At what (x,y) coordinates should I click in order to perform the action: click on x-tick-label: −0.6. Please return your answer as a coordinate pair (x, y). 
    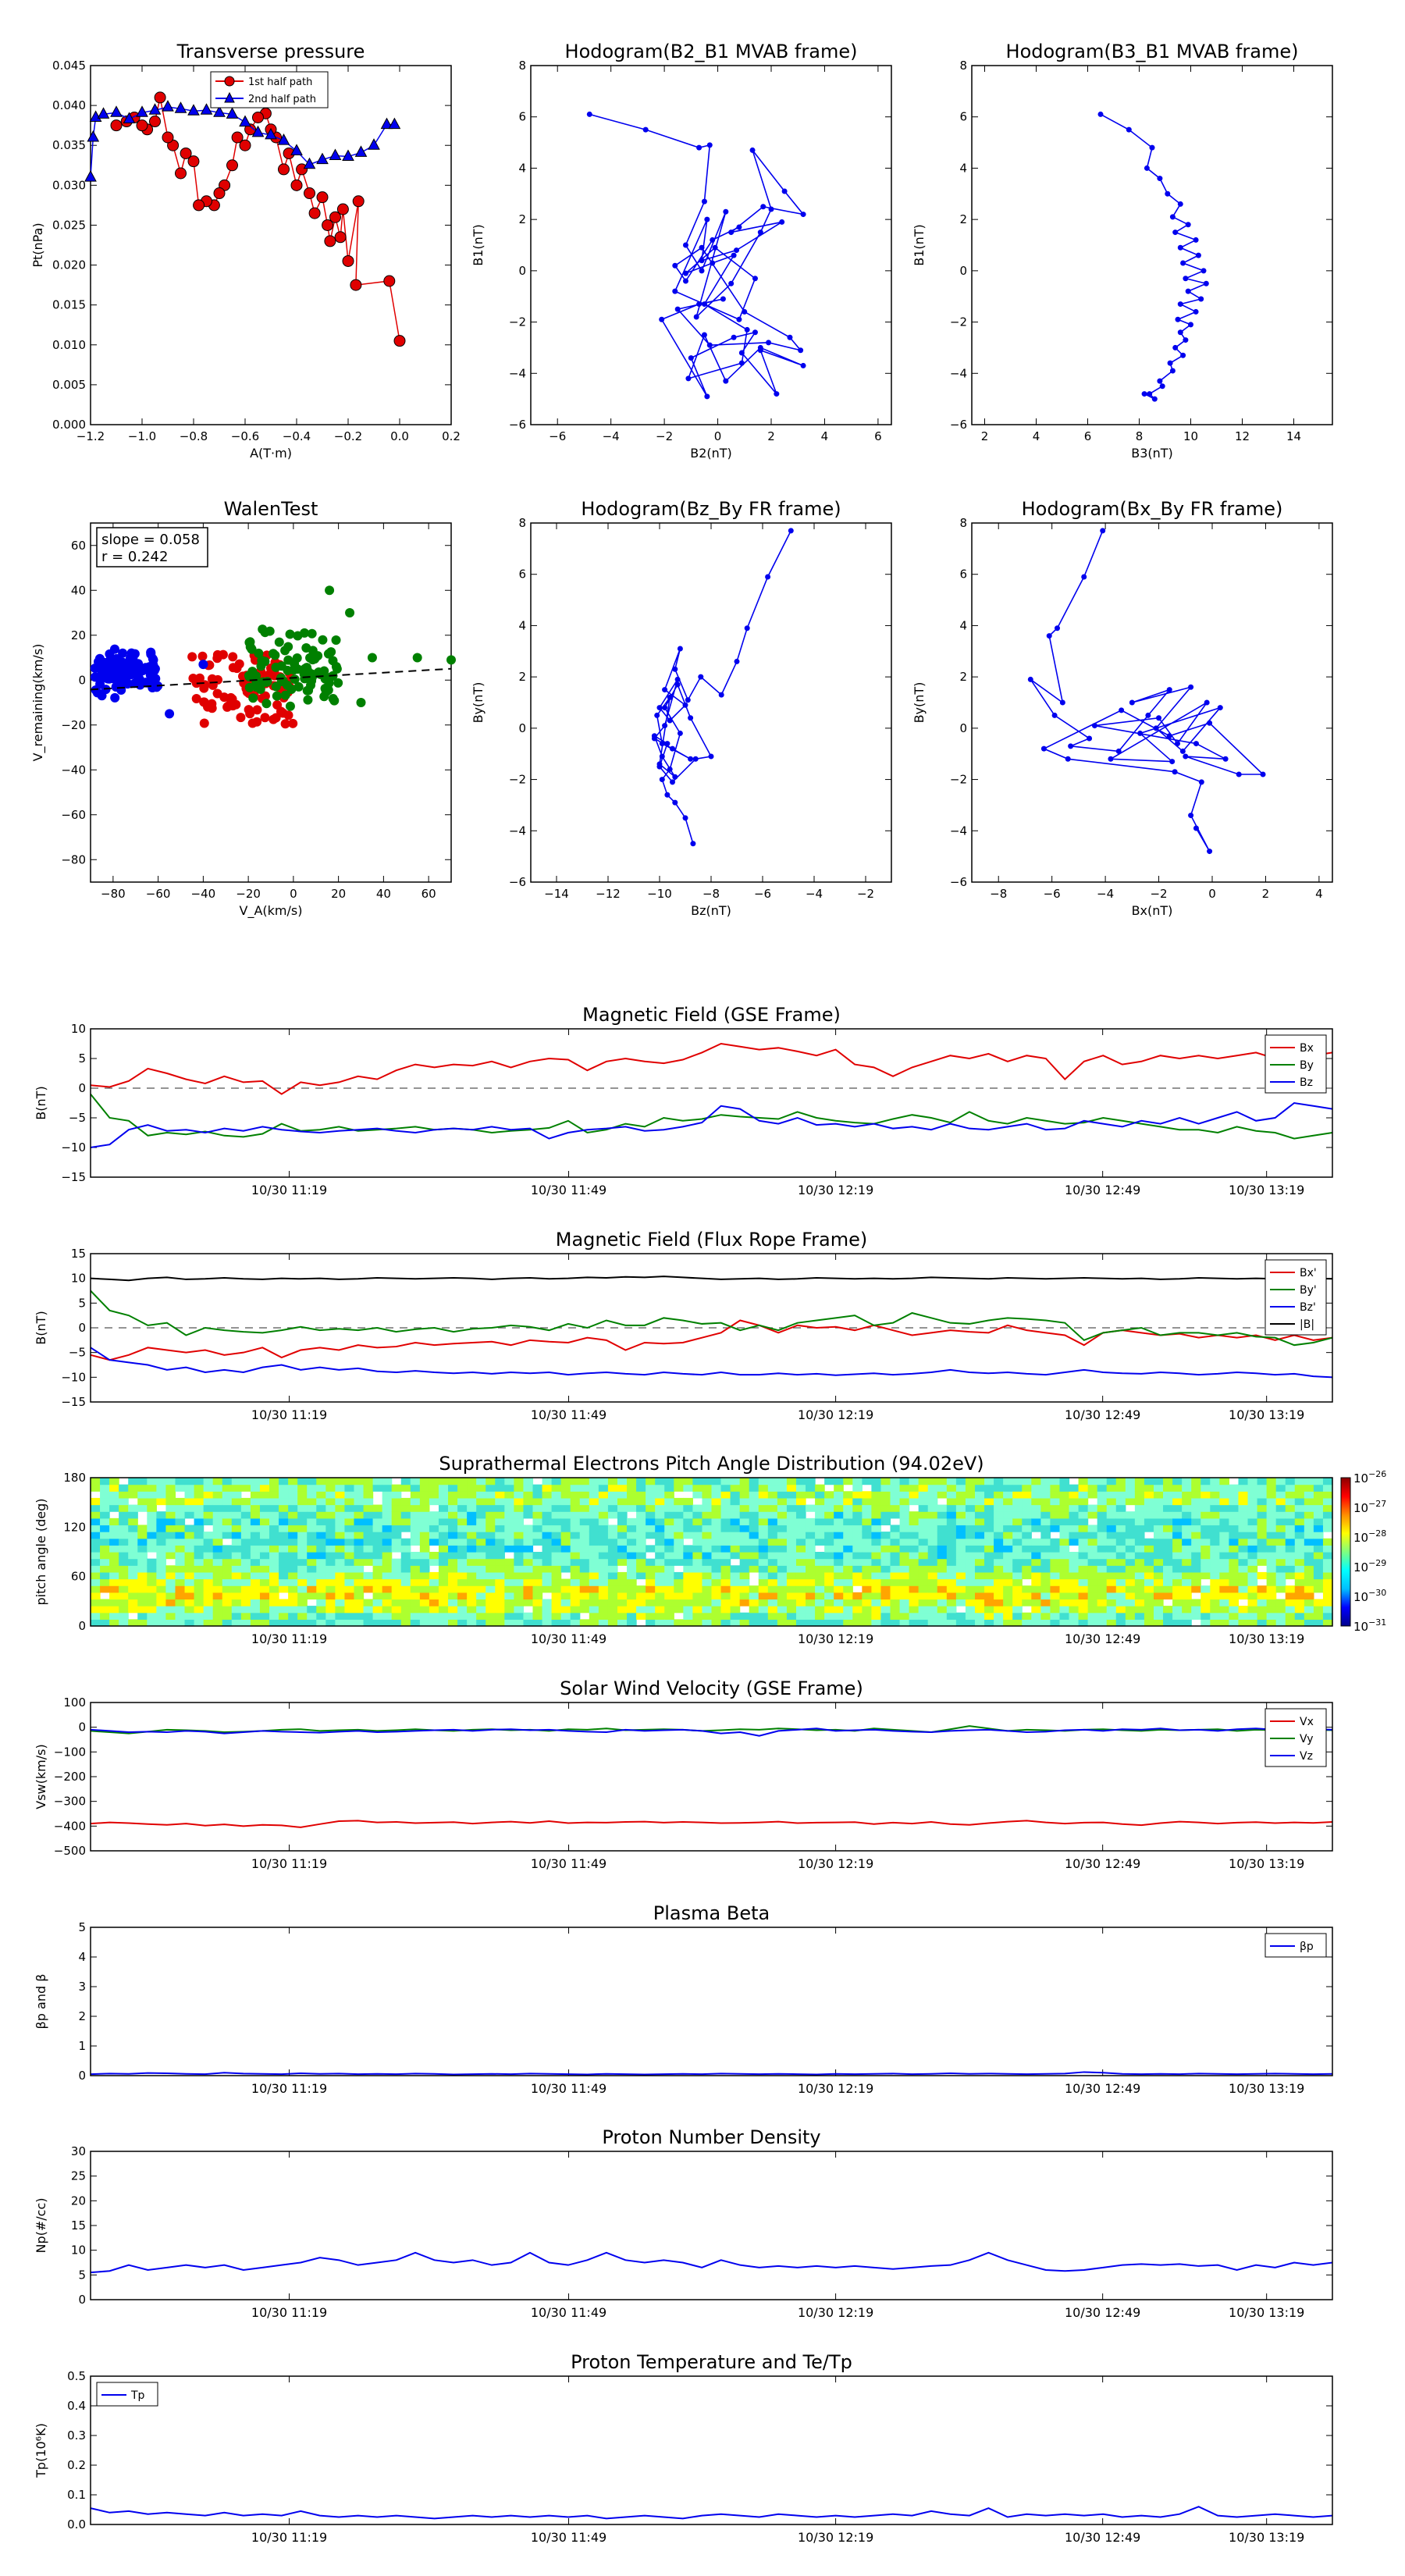
    Looking at the image, I should click on (245, 436).